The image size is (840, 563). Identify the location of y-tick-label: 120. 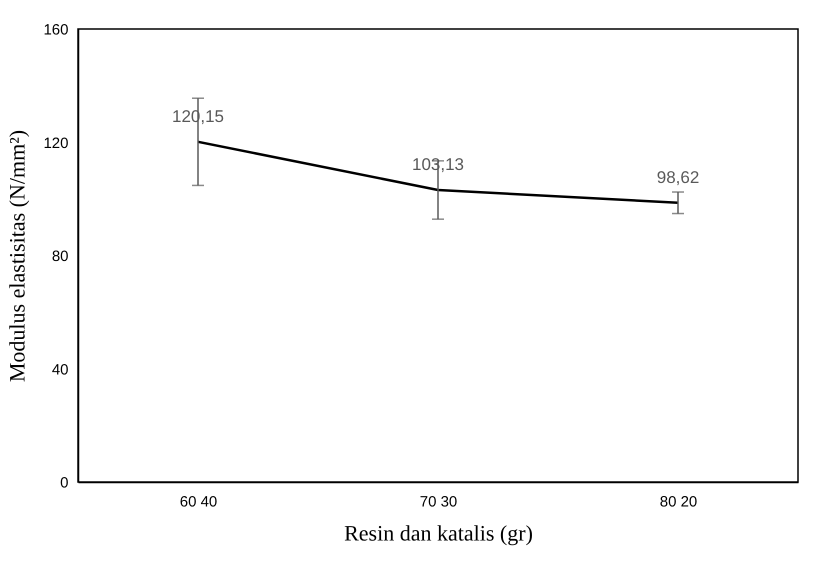
(55, 143).